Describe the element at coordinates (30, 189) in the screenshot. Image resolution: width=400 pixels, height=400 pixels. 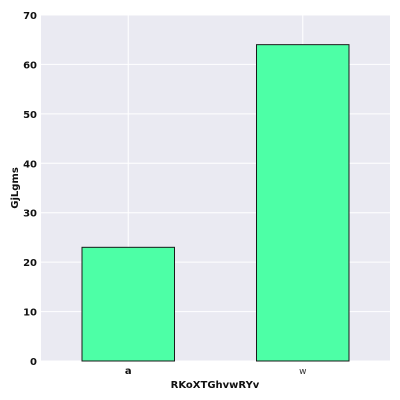
I see `y-axis-ticks: 0 10 20 30 40 50 60 70` at that location.